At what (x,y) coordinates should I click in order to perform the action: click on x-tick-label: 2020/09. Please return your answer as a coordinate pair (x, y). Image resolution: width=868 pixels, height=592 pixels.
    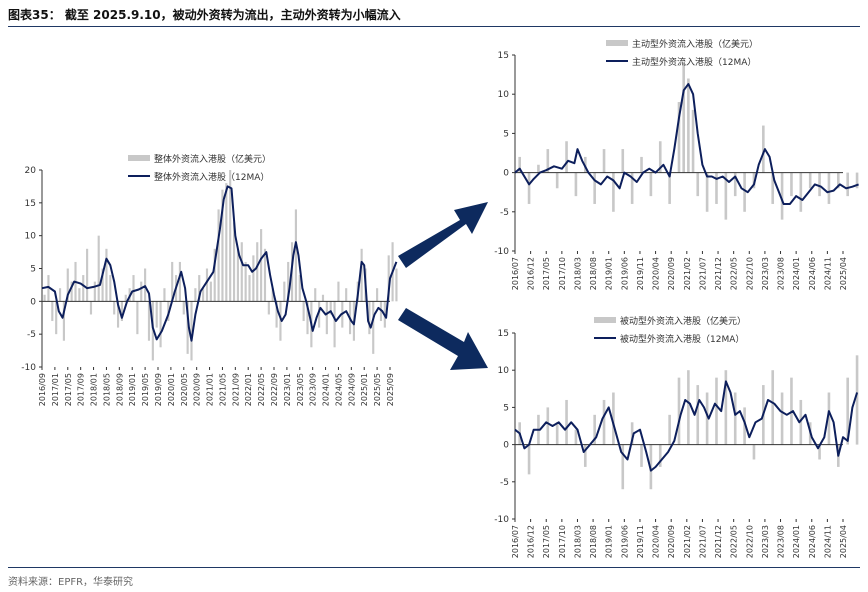
    Looking at the image, I should click on (671, 541).